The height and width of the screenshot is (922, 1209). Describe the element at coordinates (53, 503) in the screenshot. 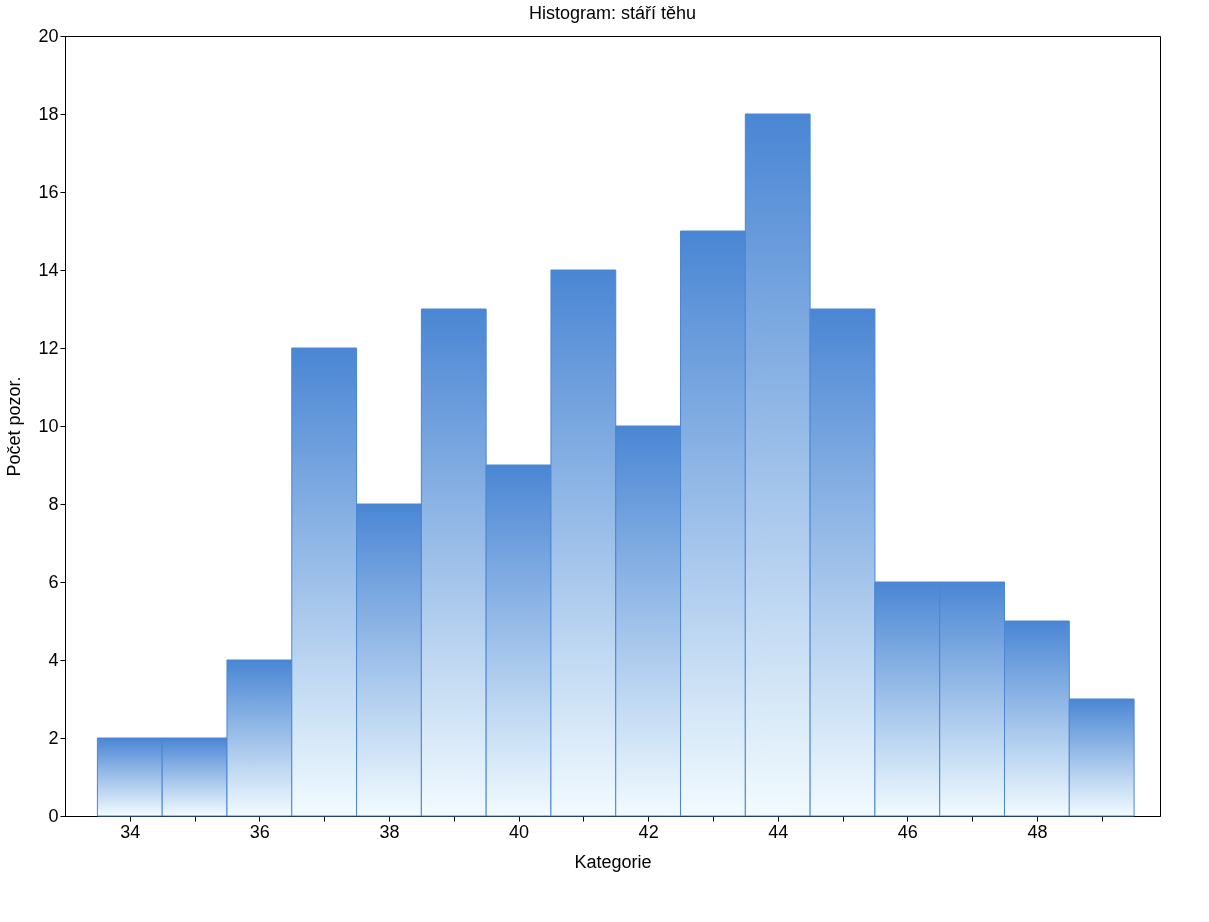

I see `y-tick-label: 8` at that location.